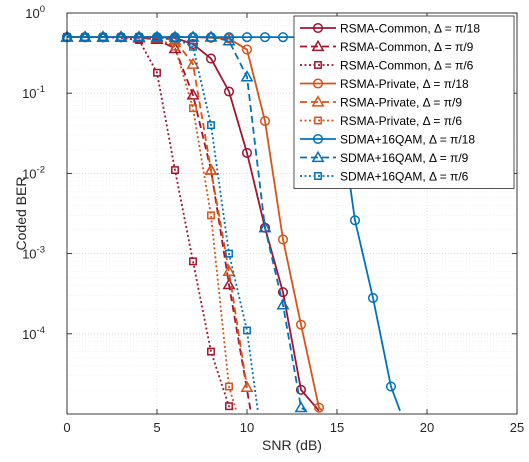 The width and height of the screenshot is (529, 462). I want to click on y-tick-label: 10⁰, so click(35, 12).